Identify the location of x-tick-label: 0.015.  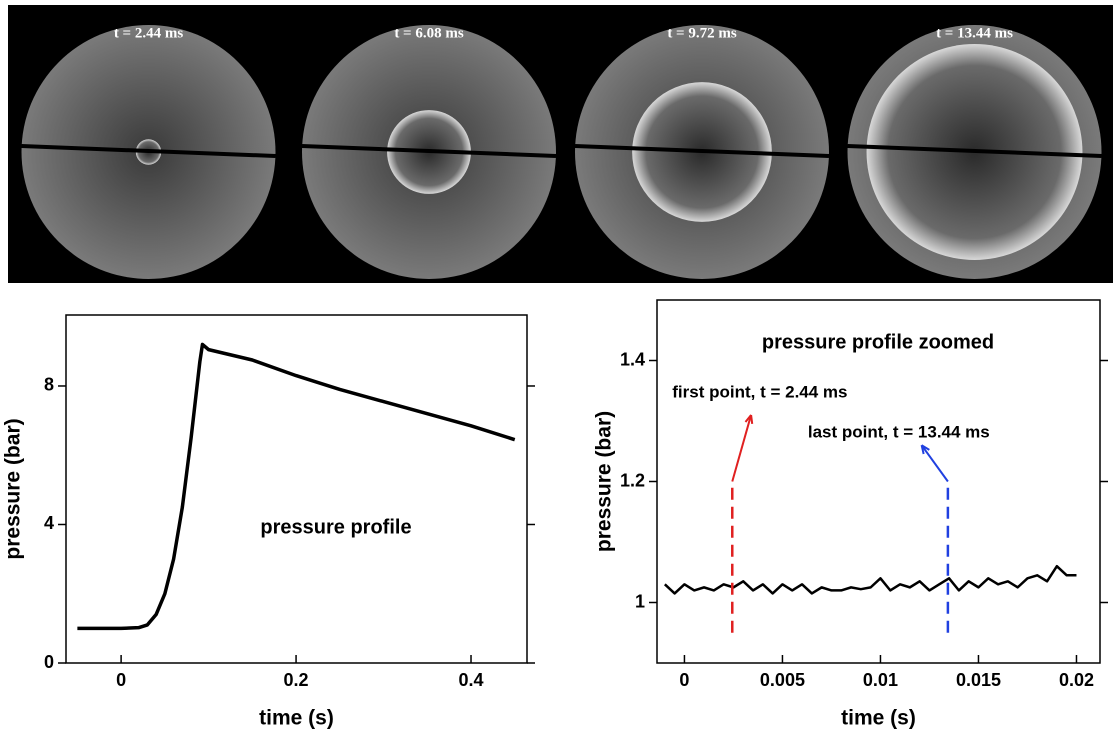
(978, 680).